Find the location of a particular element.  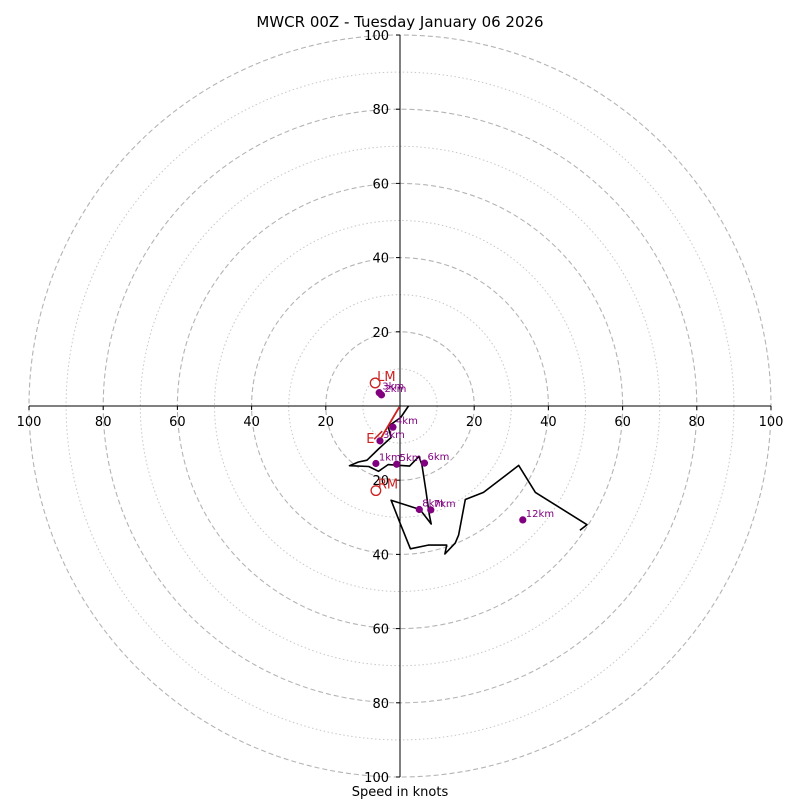

right-mover-label: RM is located at coordinates (388, 485).